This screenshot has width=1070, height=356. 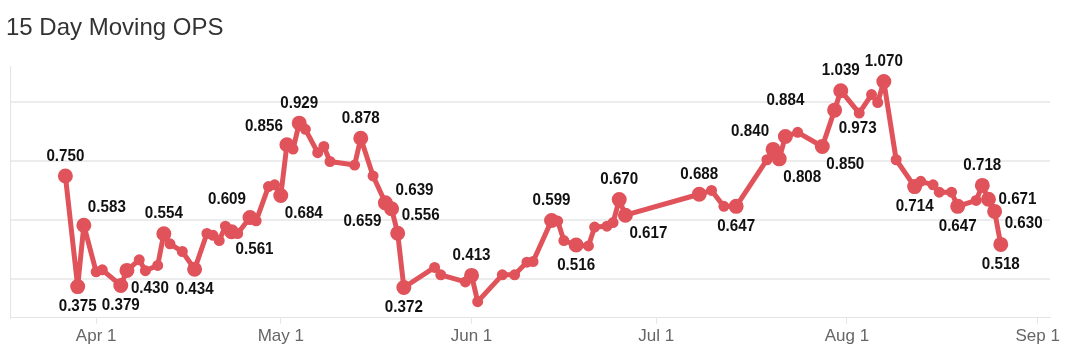 What do you see at coordinates (362, 219) in the screenshot?
I see `data-label: 0.659` at bounding box center [362, 219].